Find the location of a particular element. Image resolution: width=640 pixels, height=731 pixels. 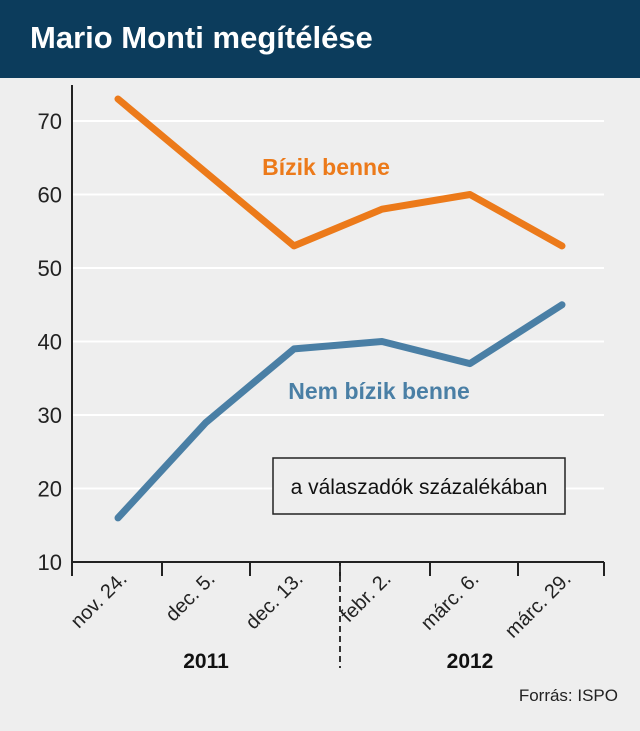

y-tick-label: 70 is located at coordinates (50, 121).